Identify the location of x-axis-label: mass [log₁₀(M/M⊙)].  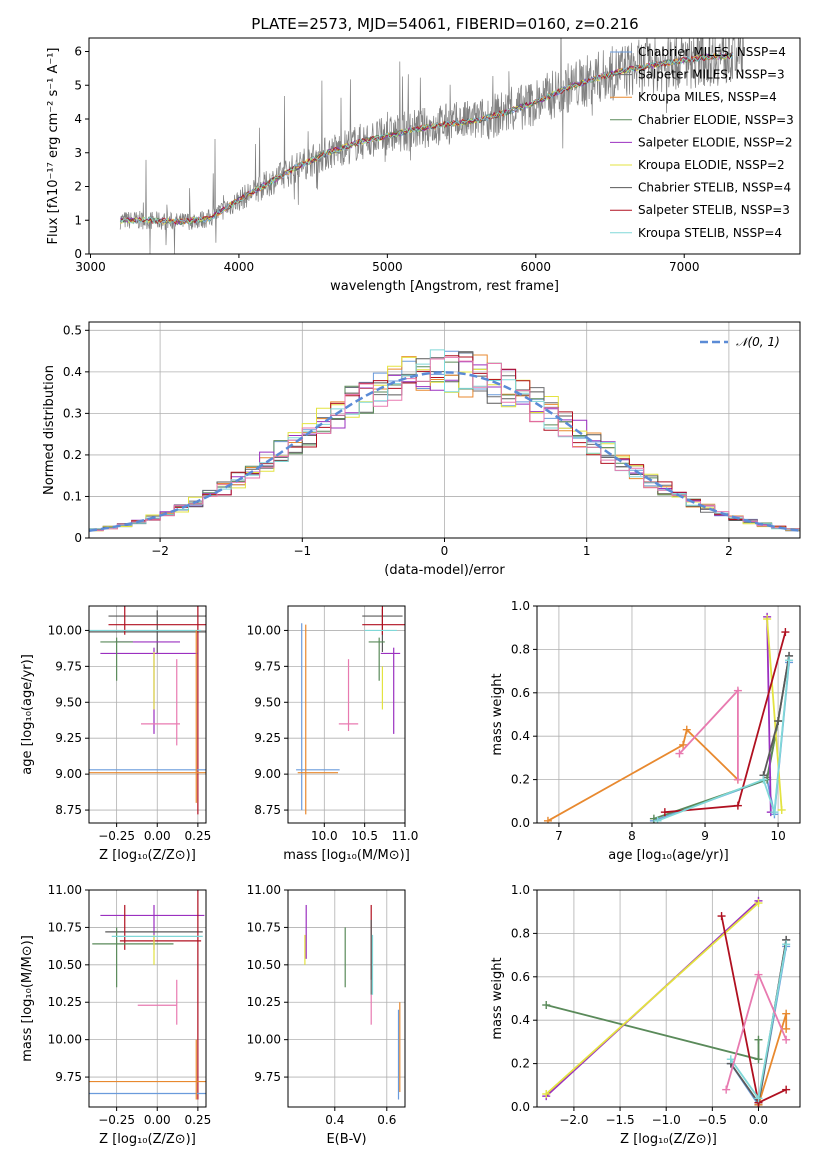
(346, 855).